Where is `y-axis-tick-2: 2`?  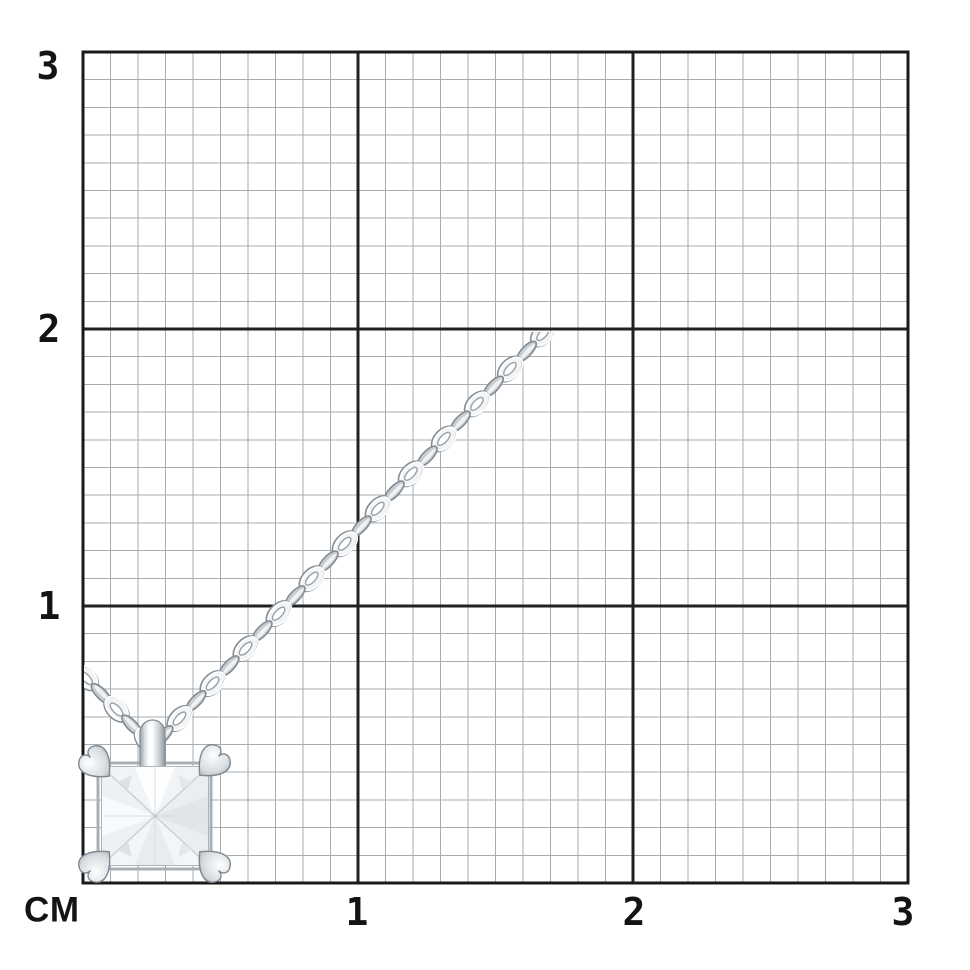 y-axis-tick-2: 2 is located at coordinates (49, 329).